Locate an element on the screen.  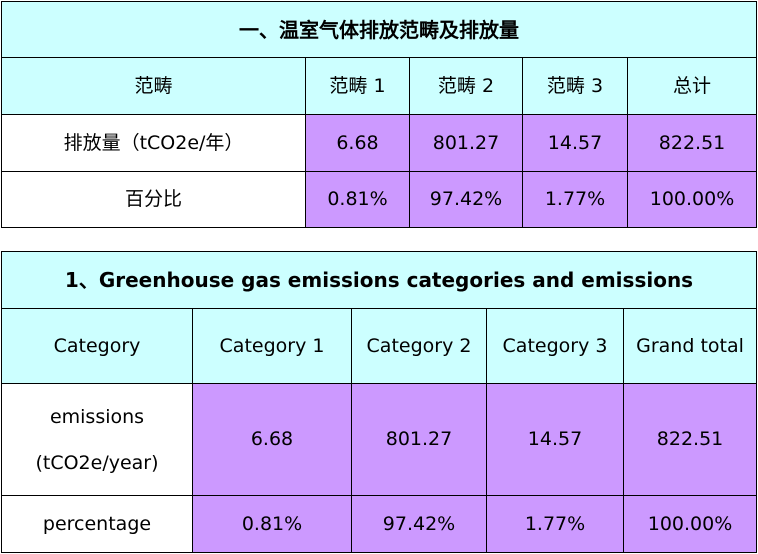
table-row: percentage 0.81% 97.42% 1.77% 100.00% is located at coordinates (379, 524).